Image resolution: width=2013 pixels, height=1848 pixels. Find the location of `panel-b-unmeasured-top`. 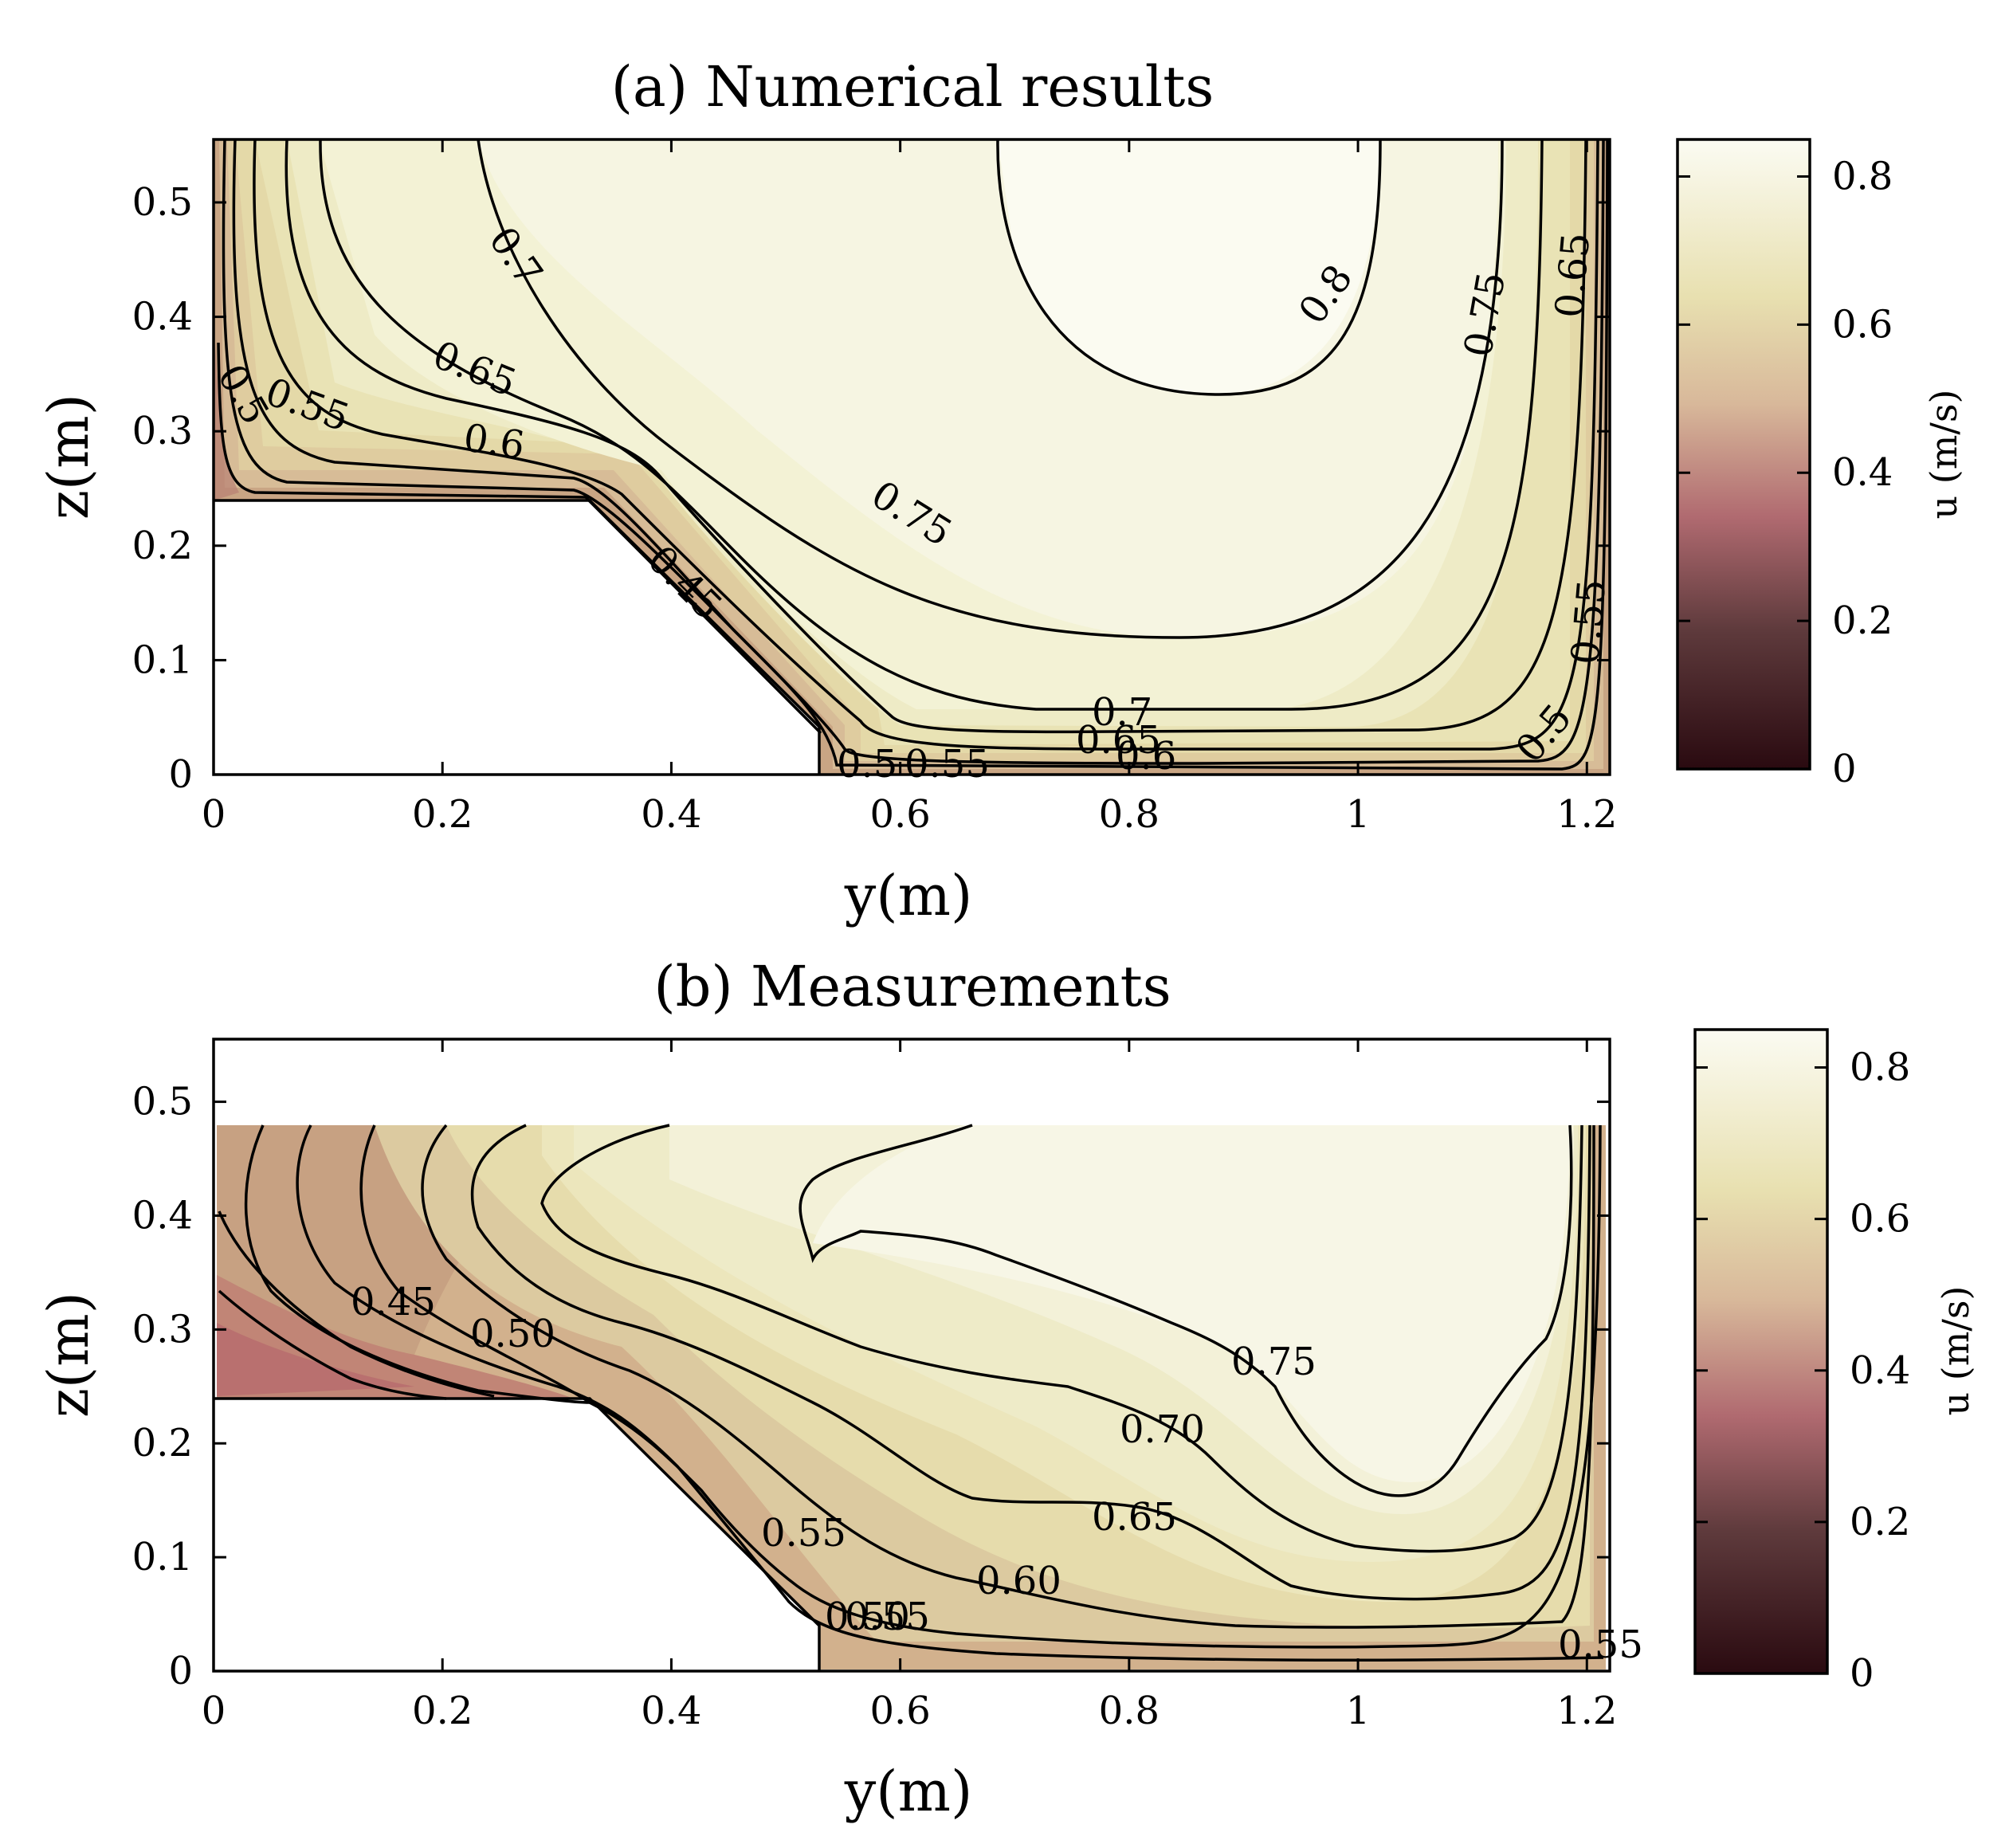

panel-b-unmeasured-top is located at coordinates (912, 1082).